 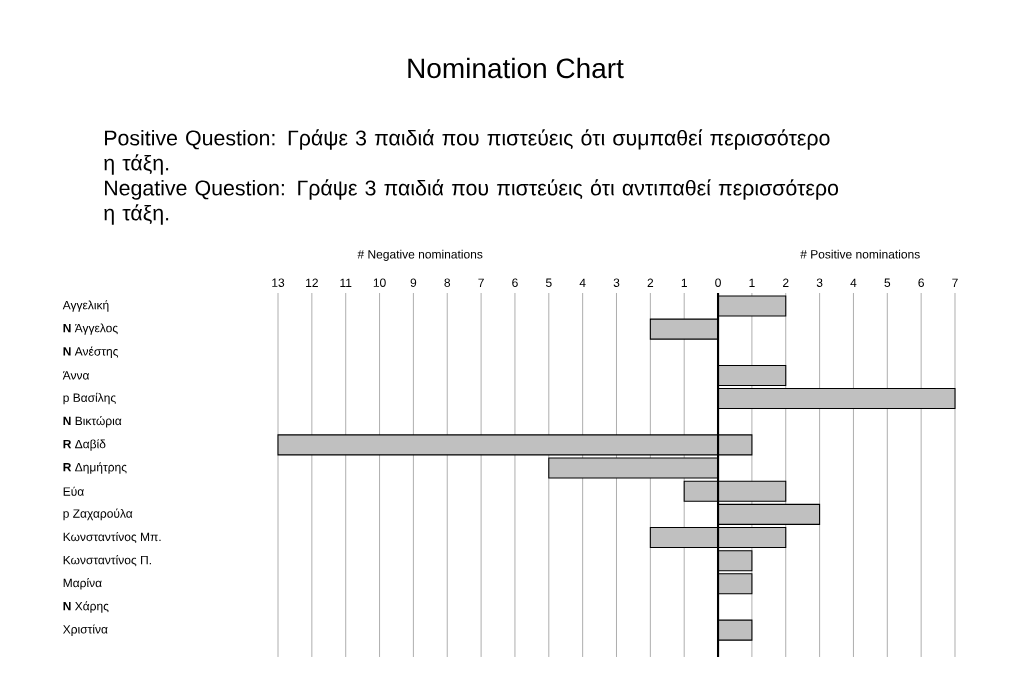 I want to click on x-tick-label: 8, so click(x=447, y=282).